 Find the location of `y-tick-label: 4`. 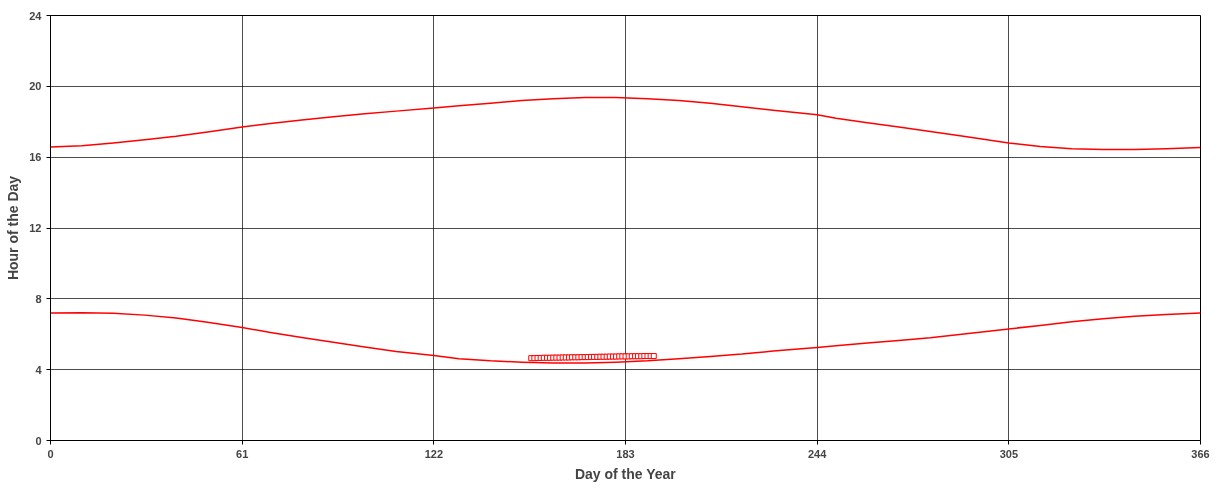

y-tick-label: 4 is located at coordinates (39, 369).